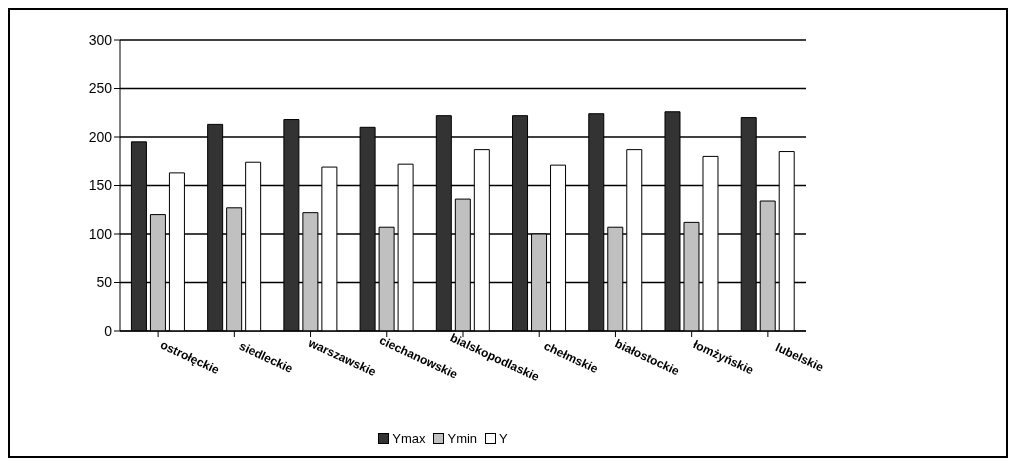  Describe the element at coordinates (104, 282) in the screenshot. I see `y-tick-label: 50` at that location.